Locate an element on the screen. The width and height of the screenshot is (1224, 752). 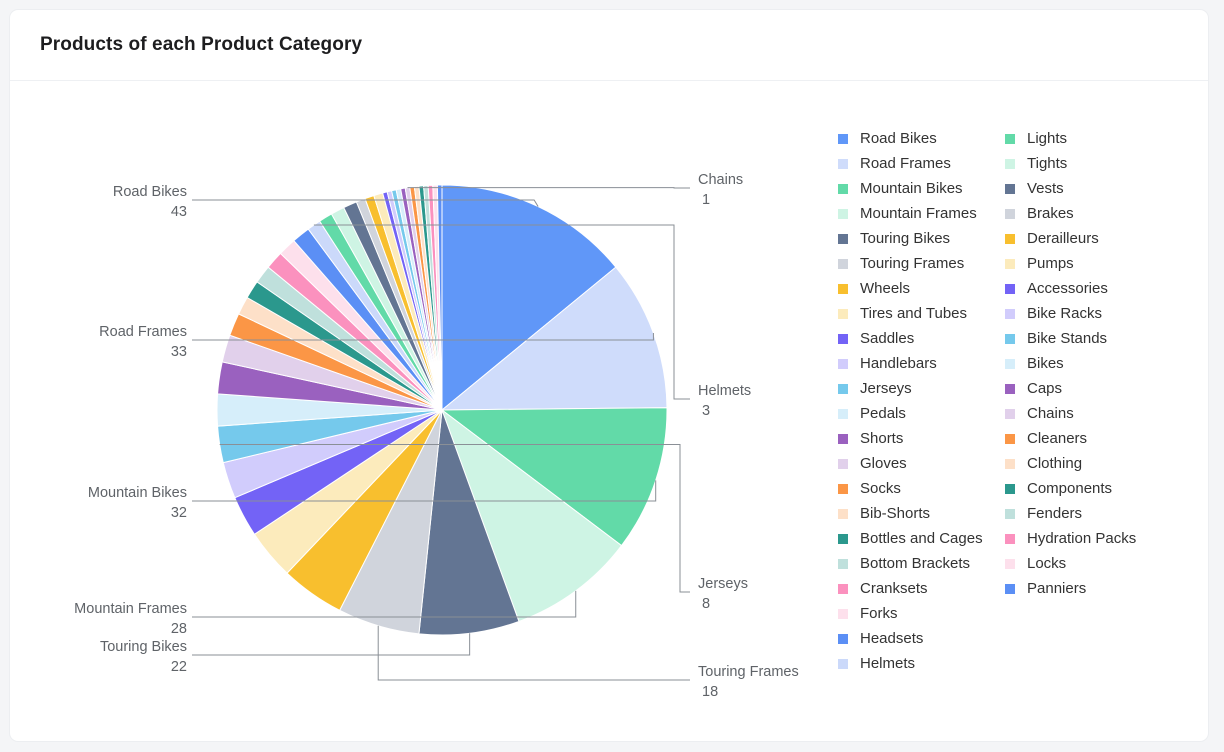
callout-value-chains: 1 is located at coordinates (706, 200).